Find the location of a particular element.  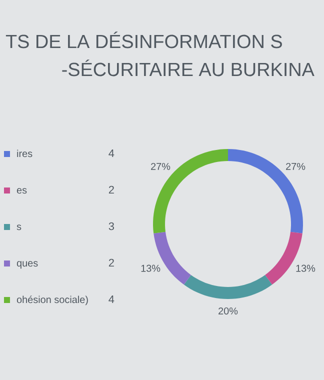

data-label: 20% is located at coordinates (228, 311).